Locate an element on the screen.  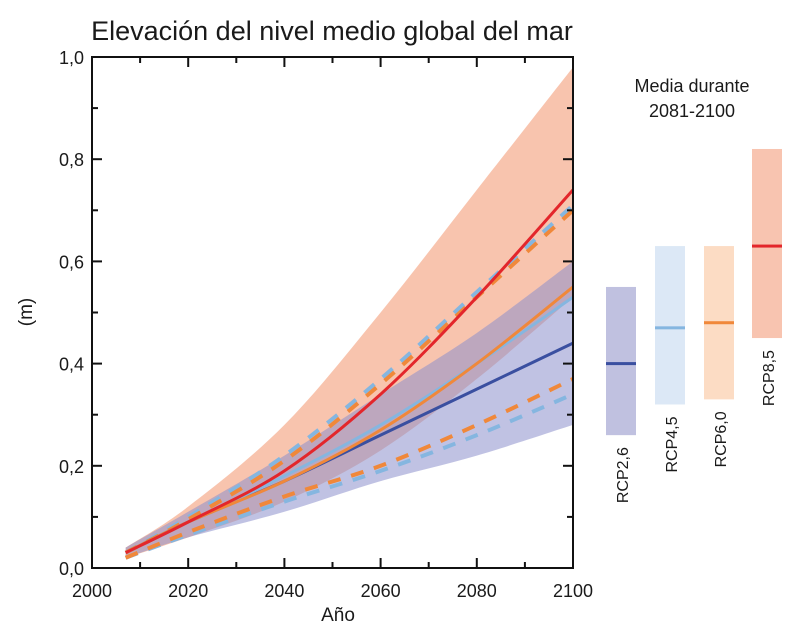
series-line-rcp4-5-lower-dashed- is located at coordinates (349, 476).